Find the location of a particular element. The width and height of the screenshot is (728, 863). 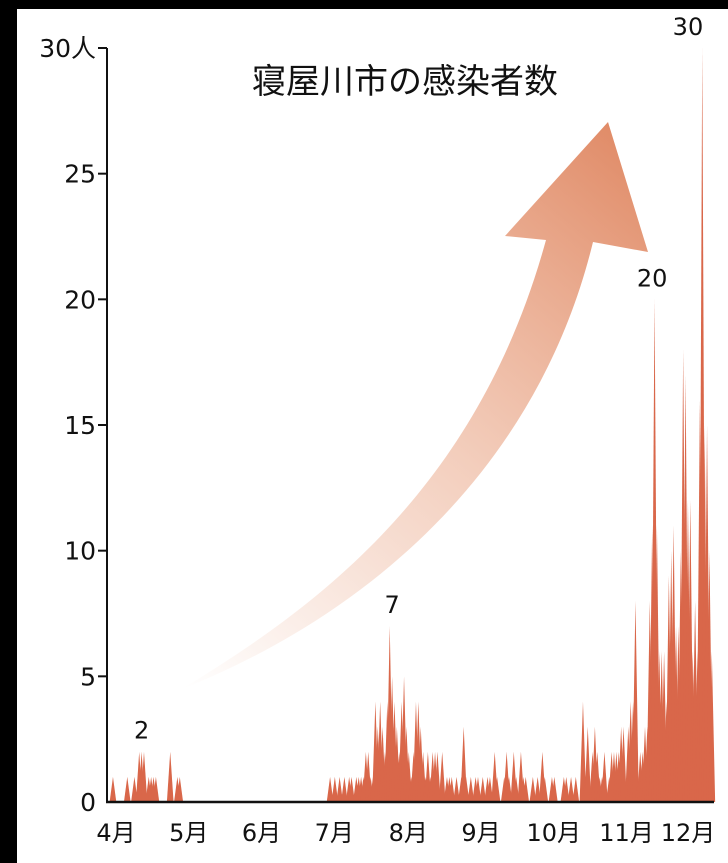

x-month-labels: 4月 5月 6月 7月 8月 9月 10月 11月 12月 is located at coordinates (405, 833).